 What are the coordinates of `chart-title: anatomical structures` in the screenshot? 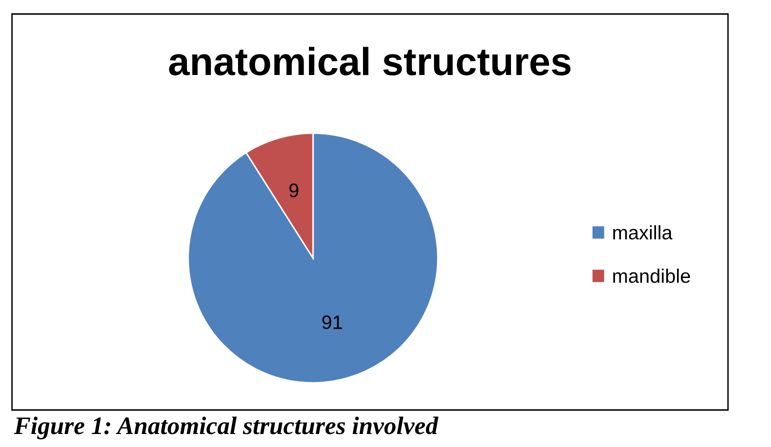 It's located at (369, 61).